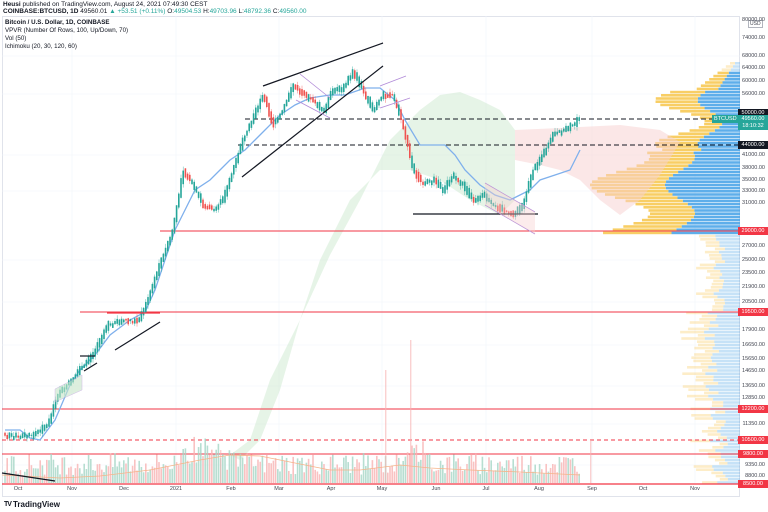 The width and height of the screenshot is (768, 512). Describe the element at coordinates (753, 119) in the screenshot. I see `price-level-tag: 49560.00` at that location.